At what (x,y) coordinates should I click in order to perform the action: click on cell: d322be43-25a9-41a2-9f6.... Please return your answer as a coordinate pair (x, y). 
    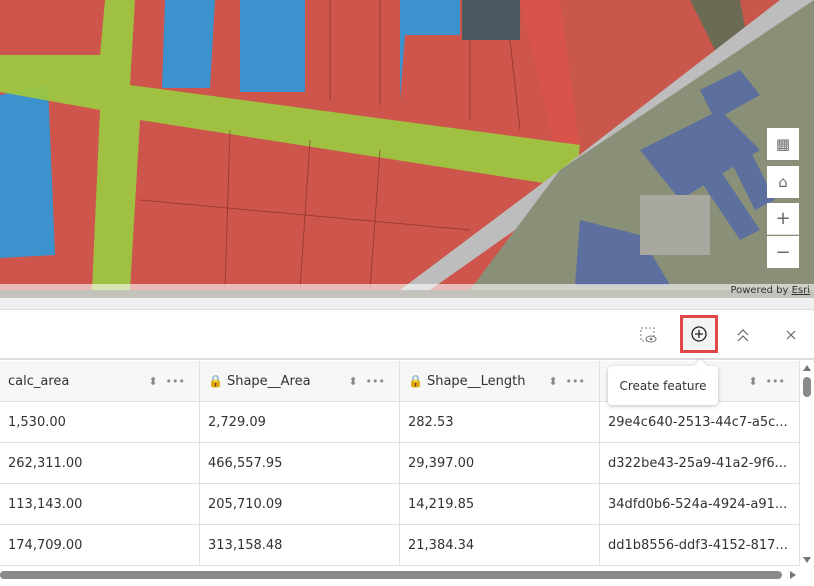
    Looking at the image, I should click on (700, 463).